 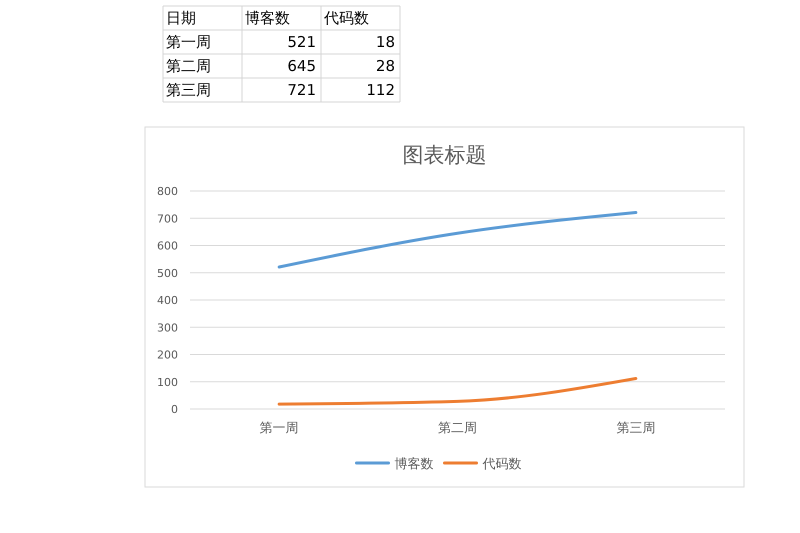 What do you see at coordinates (301, 66) in the screenshot?
I see `data-label: 645` at bounding box center [301, 66].